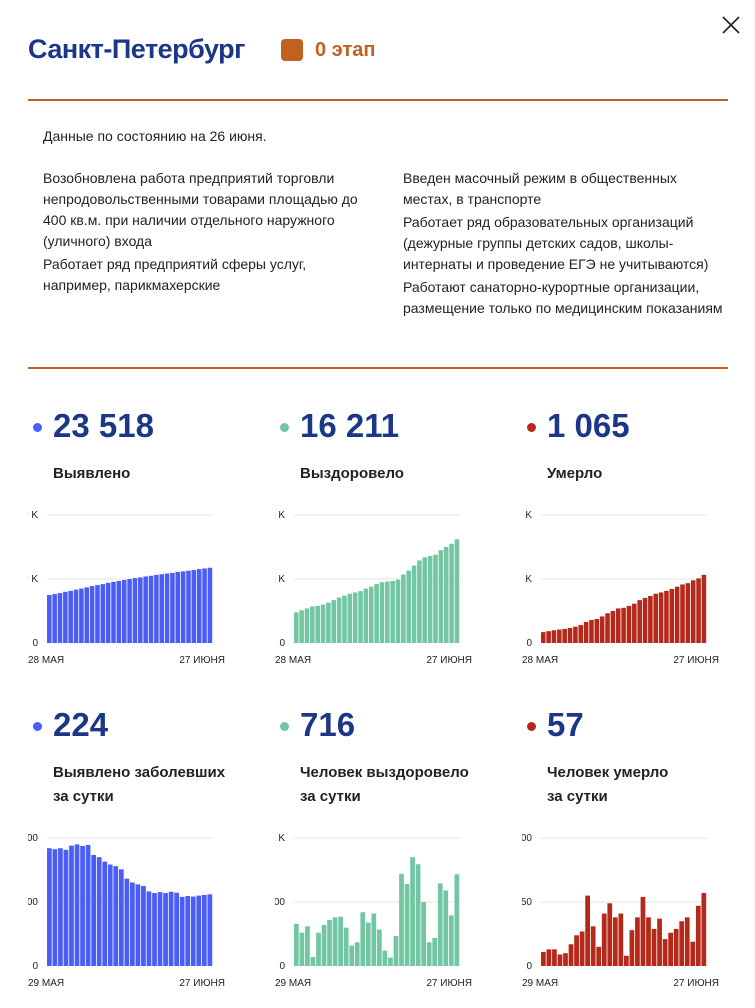 The width and height of the screenshot is (755, 1008). I want to click on x-start-label: 29 МАЯ, so click(293, 983).